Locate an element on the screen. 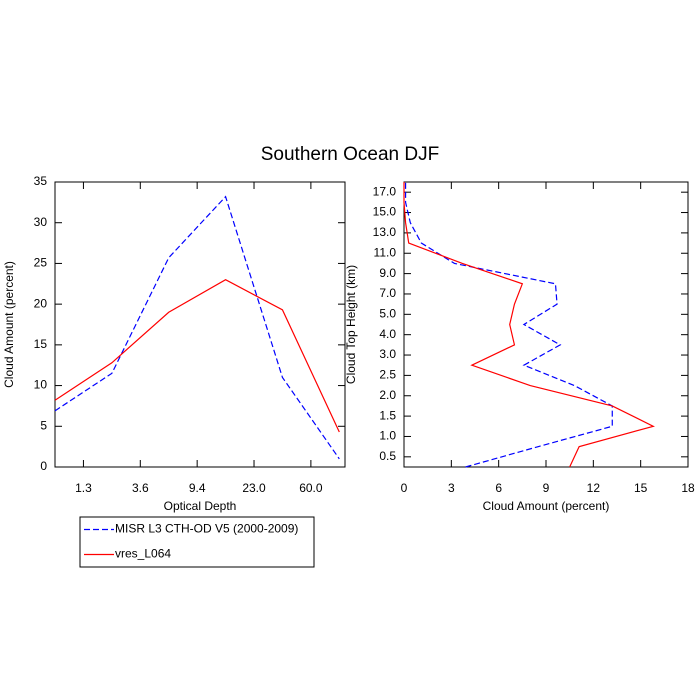 The height and width of the screenshot is (700, 700). y-tick-label: 35 is located at coordinates (41, 181).